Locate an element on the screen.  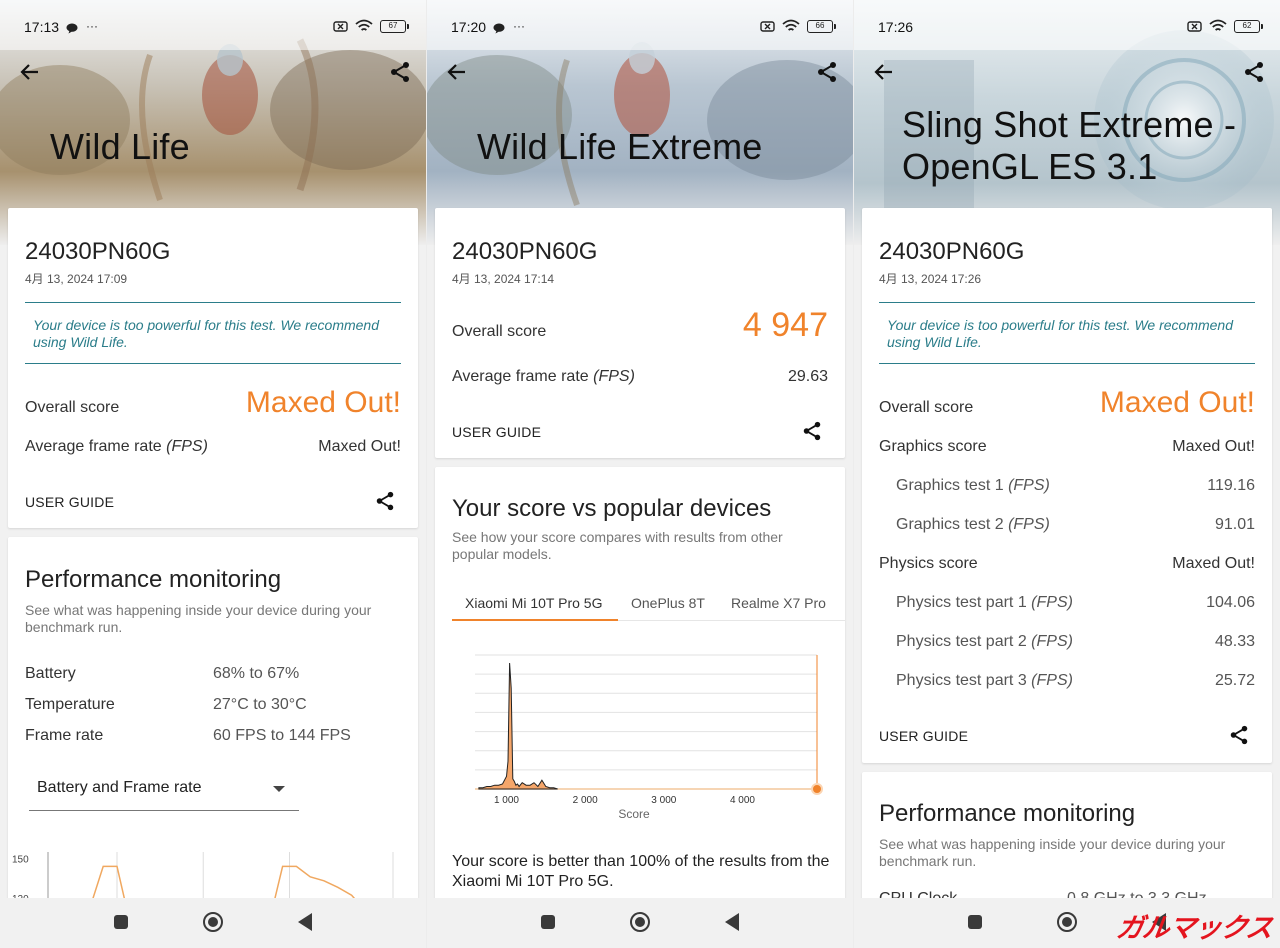
tab-xiaomi-mi-10t-pro: Xiaomi Mi 10T Pro 5G is located at coordinates (534, 603).